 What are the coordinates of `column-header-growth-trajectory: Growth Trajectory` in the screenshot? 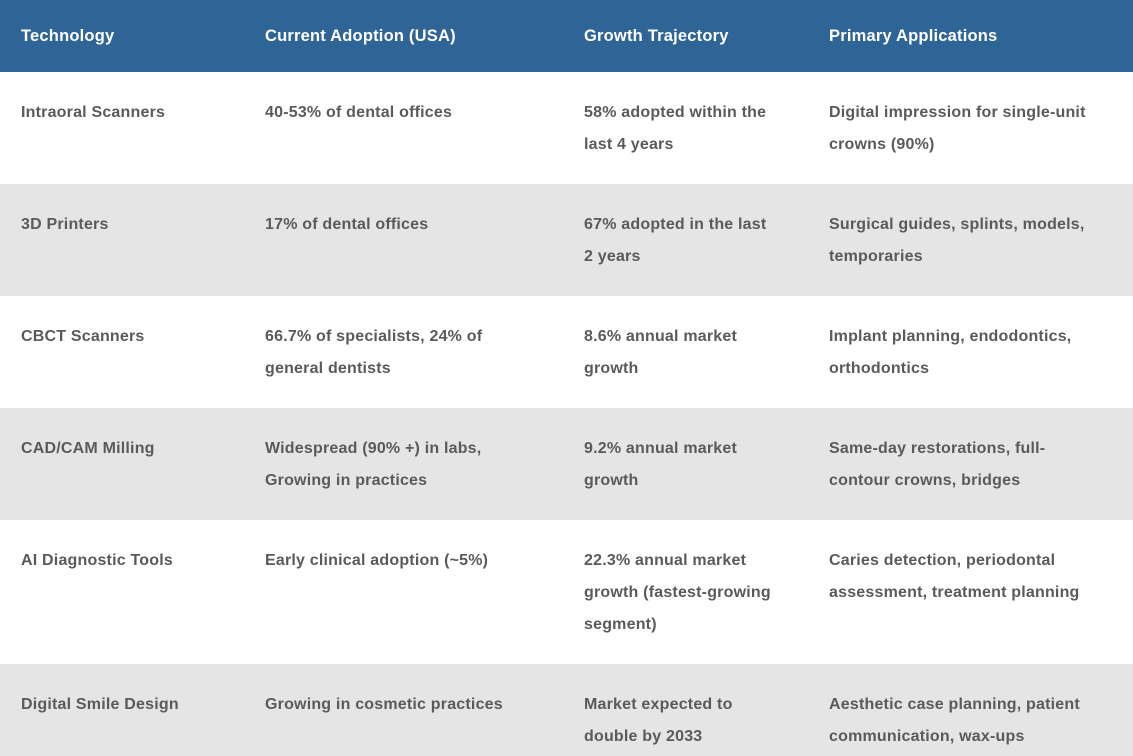 It's located at (685, 36).